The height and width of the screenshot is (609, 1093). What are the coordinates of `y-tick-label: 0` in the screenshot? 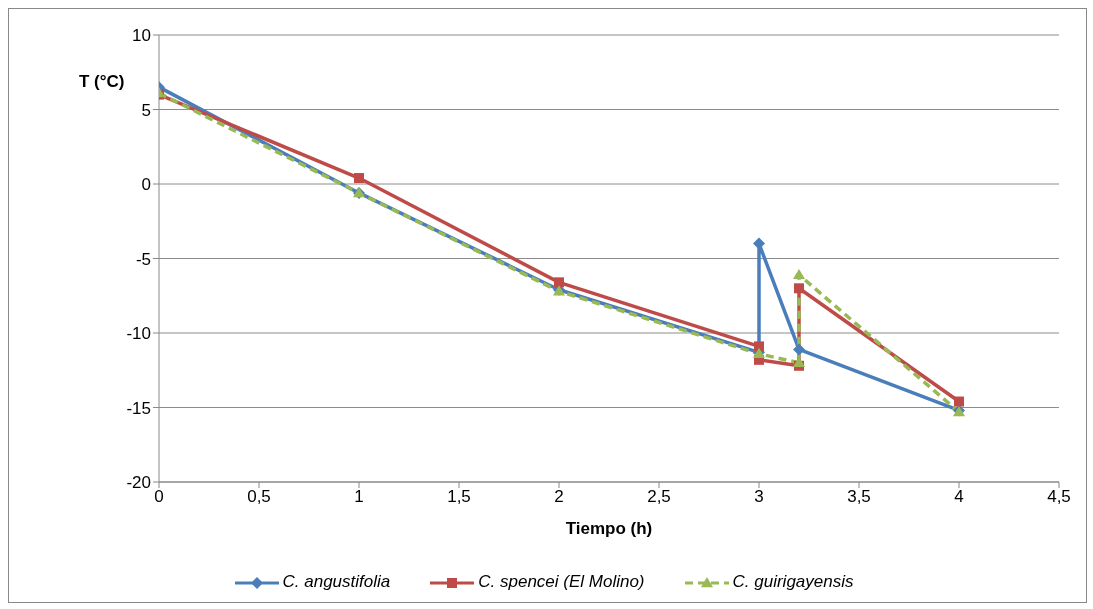 It's located at (146, 185).